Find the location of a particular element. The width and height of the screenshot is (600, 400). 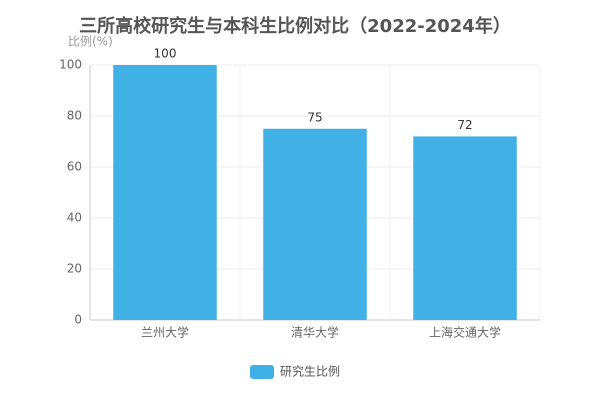

y-tick-label: 20 is located at coordinates (74, 269).